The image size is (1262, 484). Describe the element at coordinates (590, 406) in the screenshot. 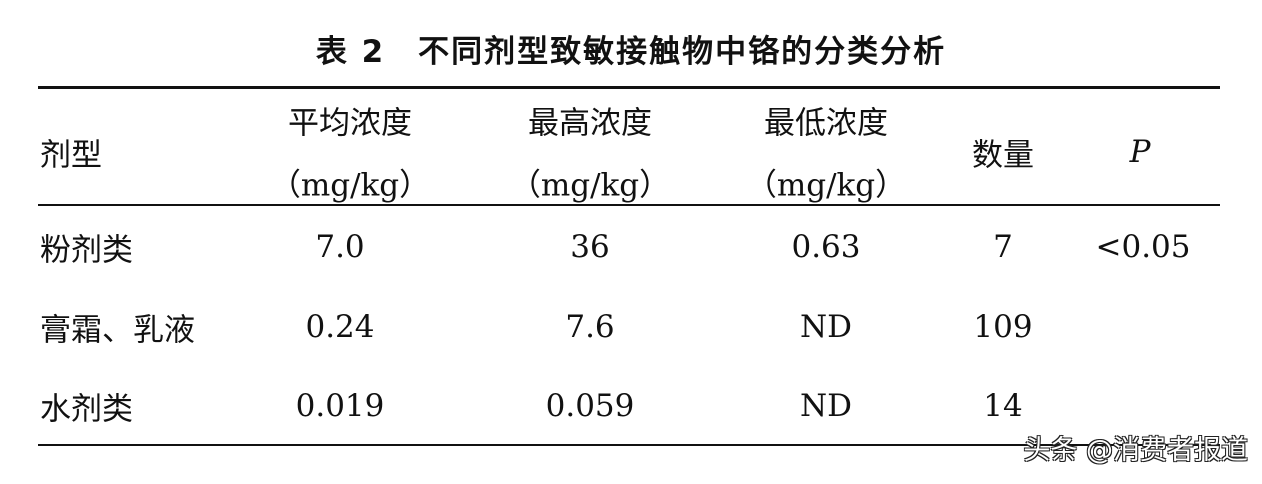

I see `table-cell: 0.059` at that location.